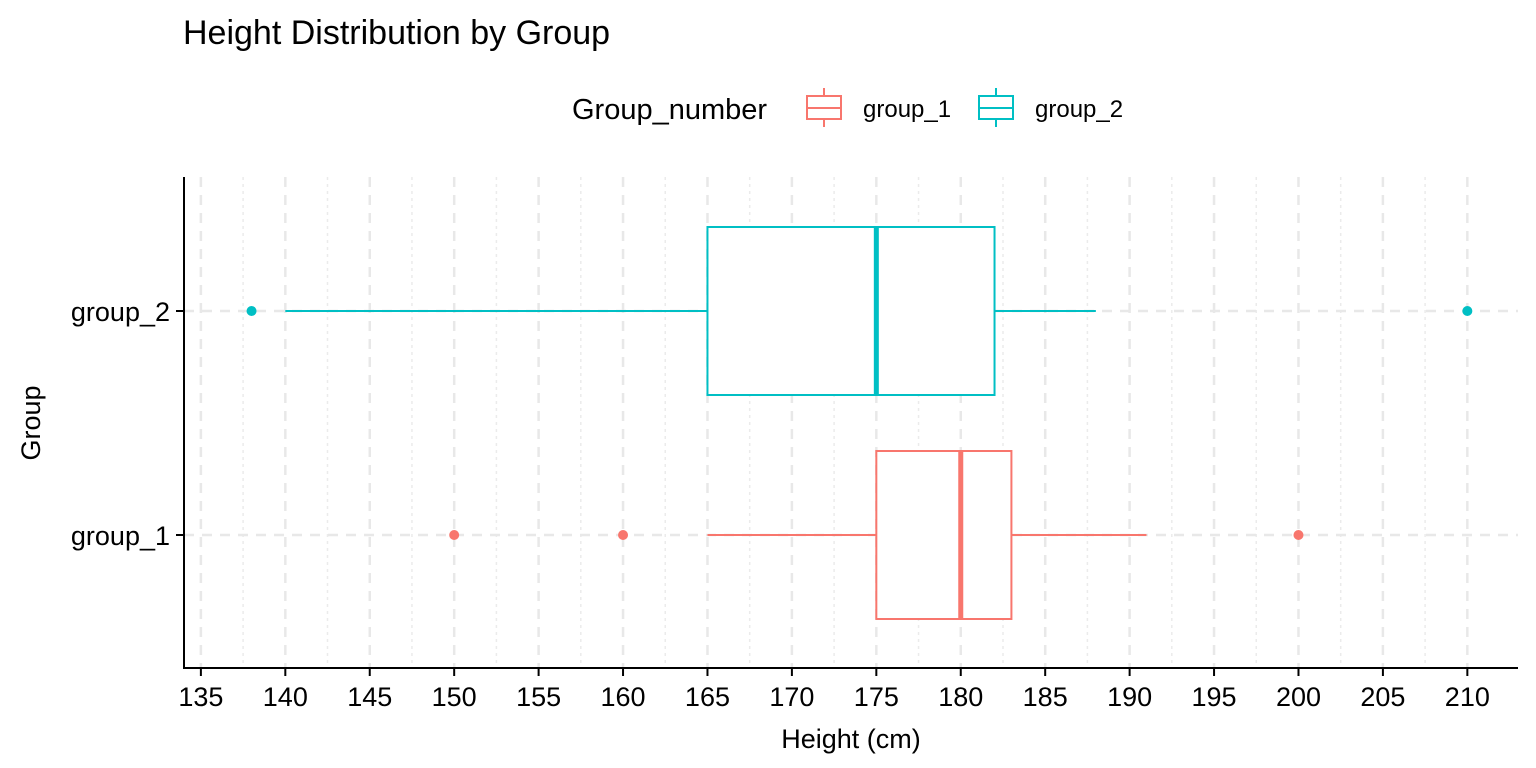 The width and height of the screenshot is (1536, 768). I want to click on legend-label: group_1, so click(907, 109).